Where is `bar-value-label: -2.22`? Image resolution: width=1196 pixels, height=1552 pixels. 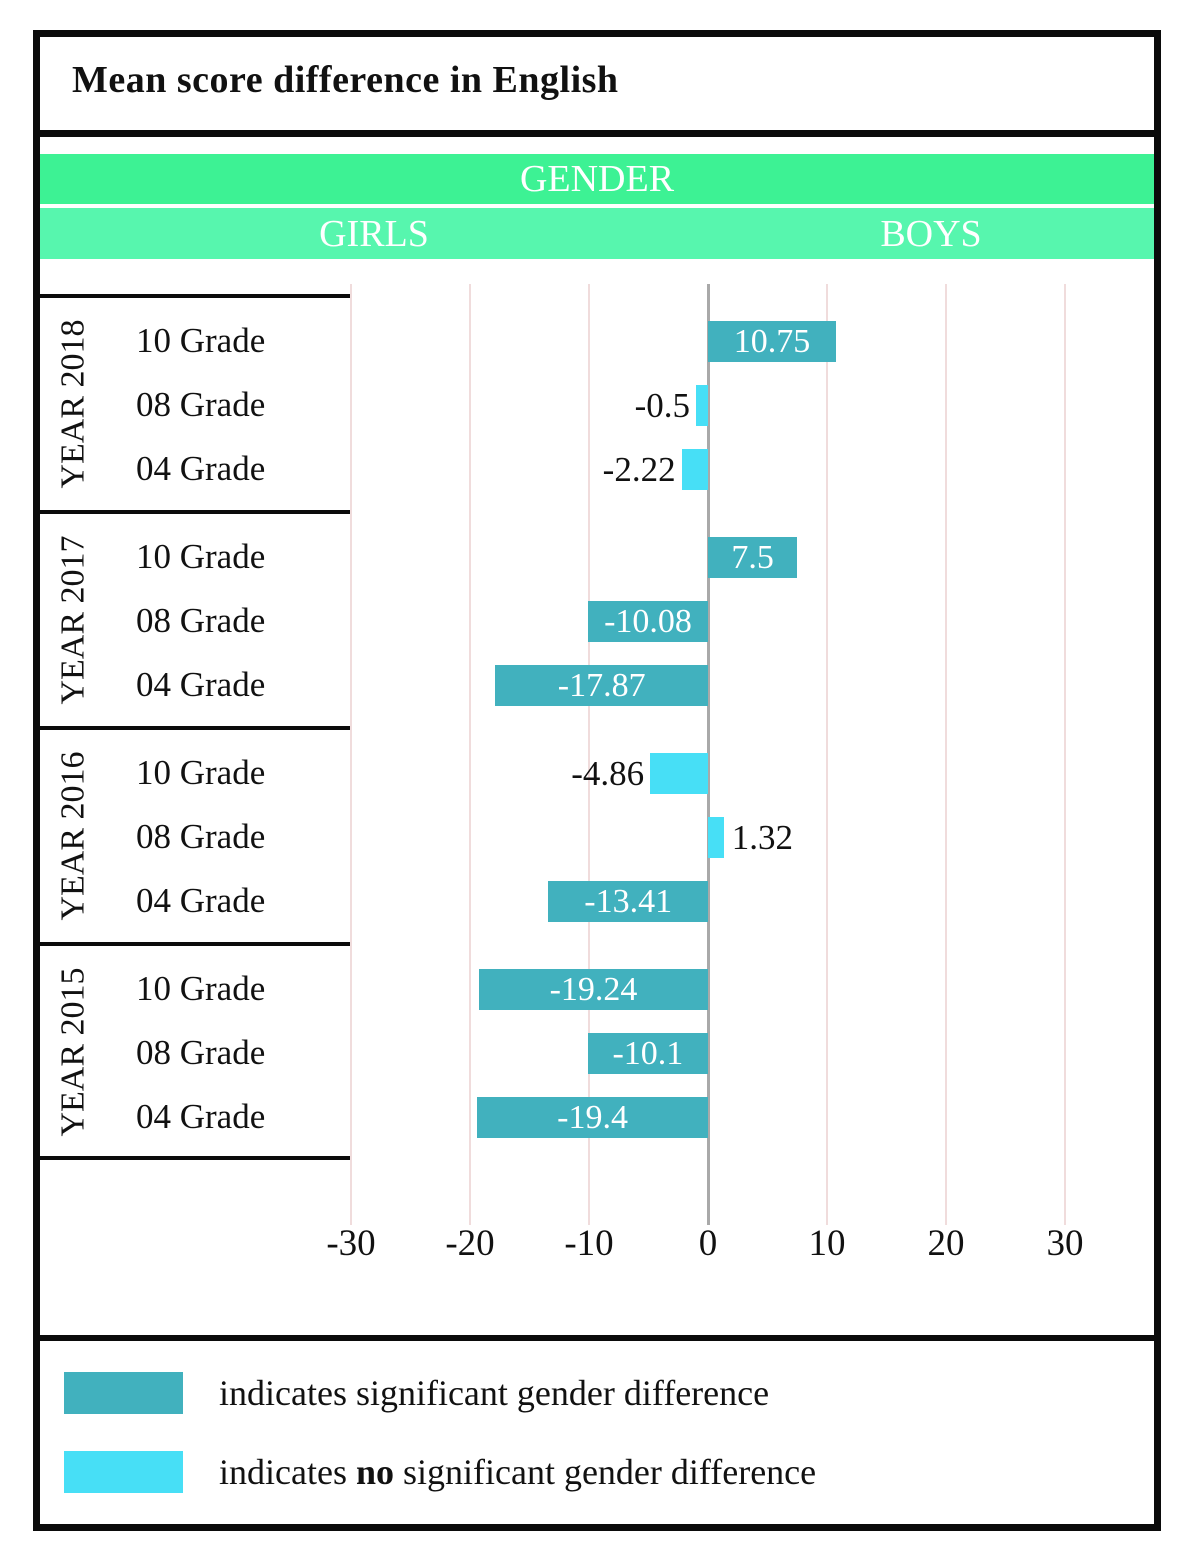 bar-value-label: -2.22 is located at coordinates (639, 469).